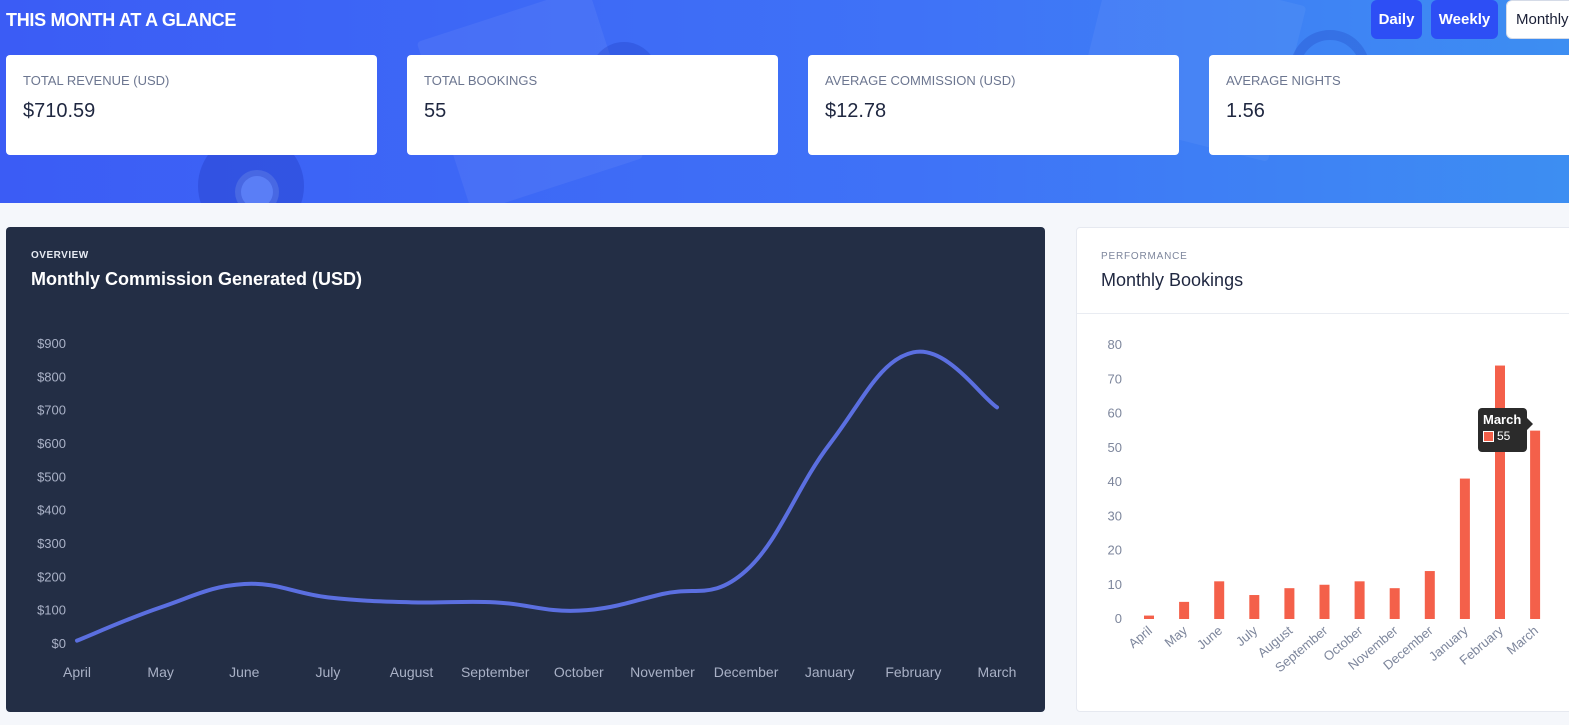  Describe the element at coordinates (1144, 256) in the screenshot. I see `panel-eyebrow: PERFORMANCE` at that location.